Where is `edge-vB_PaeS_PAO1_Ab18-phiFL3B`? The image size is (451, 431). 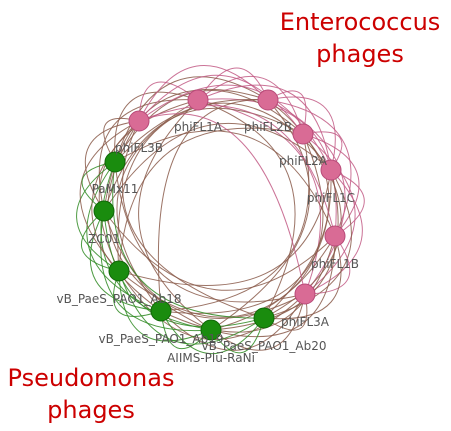
edge-vB_PaeS_PAO1_Ab18-phiFL3B is located at coordinates (109, 196).